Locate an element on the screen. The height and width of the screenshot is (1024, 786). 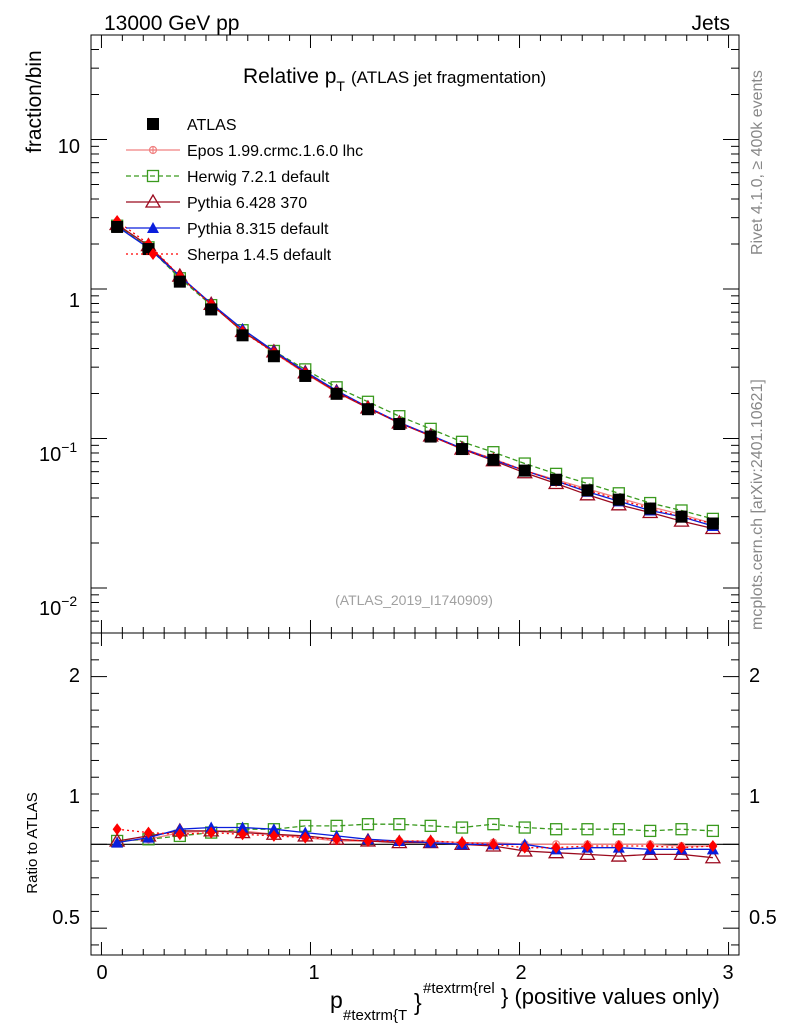
y-tick-0p1-exp: −1 is located at coordinates (69, 447).